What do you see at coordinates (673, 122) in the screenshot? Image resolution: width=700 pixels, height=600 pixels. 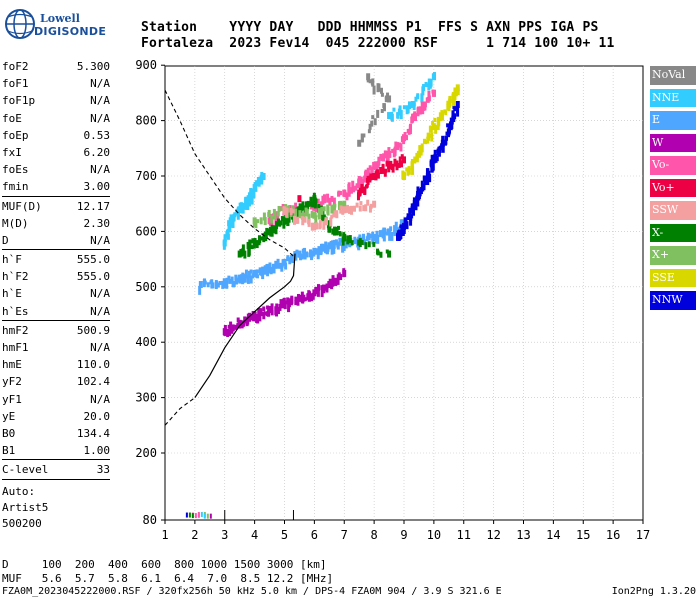 I see `legend-item-e: E` at bounding box center [673, 122].